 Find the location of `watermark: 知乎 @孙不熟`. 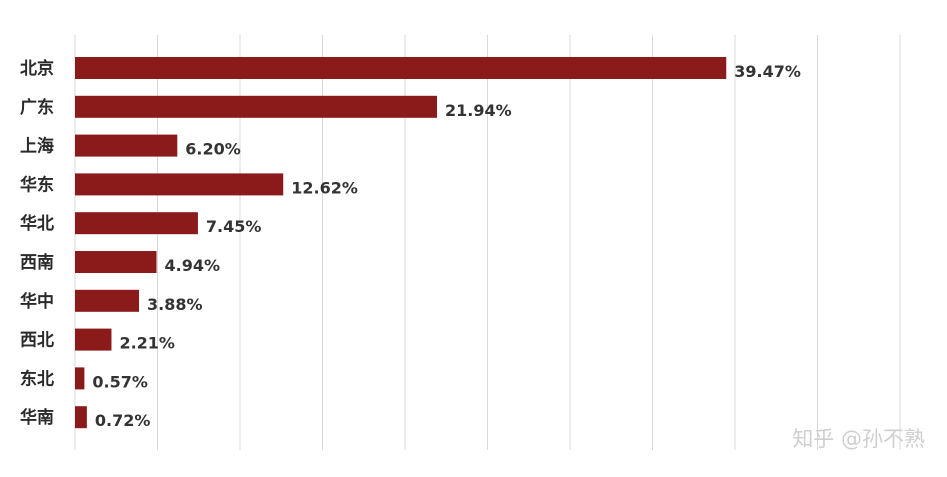

watermark: 知乎 @孙不熟 is located at coordinates (858, 439).